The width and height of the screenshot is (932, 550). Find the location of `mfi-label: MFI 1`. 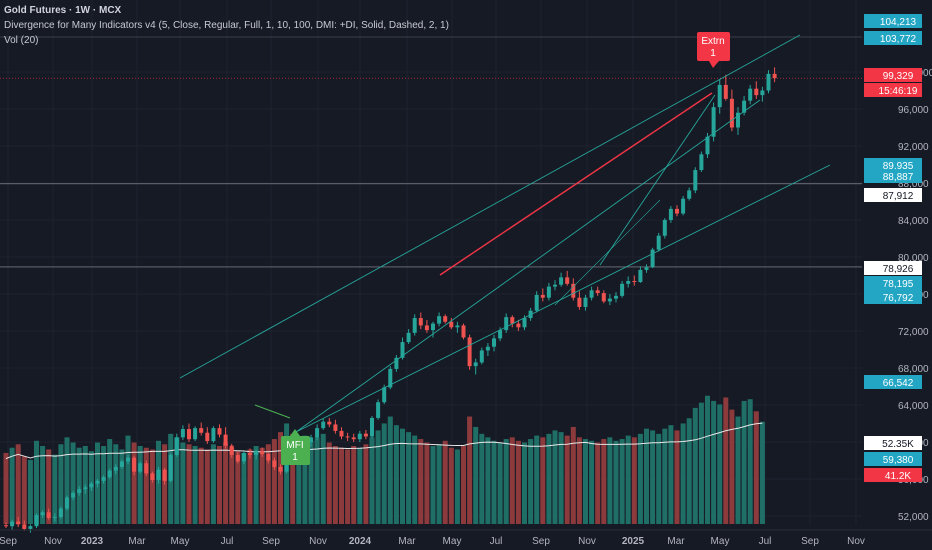

mfi-label: MFI 1 is located at coordinates (295, 447).